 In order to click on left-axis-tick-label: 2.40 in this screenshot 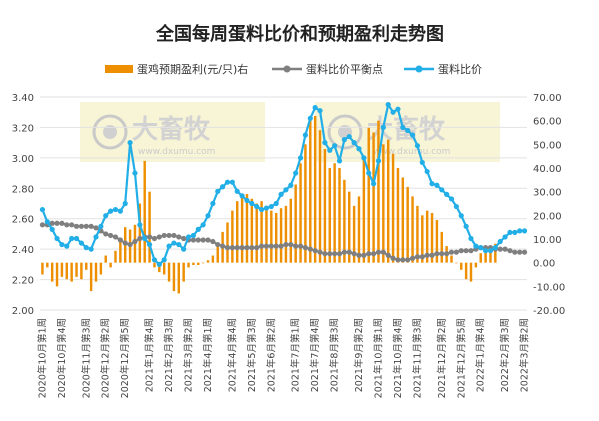, I will do `click(23, 250)`.